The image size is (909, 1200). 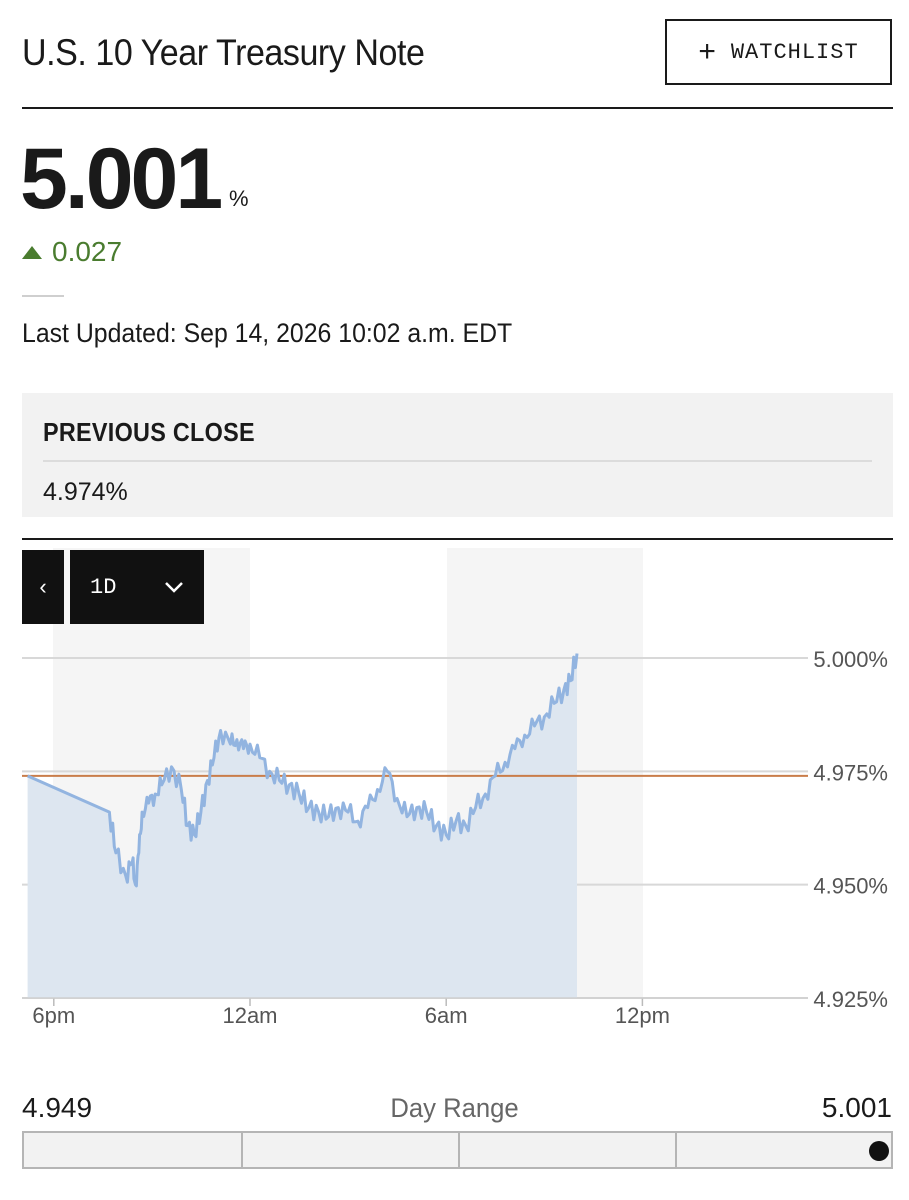 I want to click on y-tick-label: 4.925%, so click(x=850, y=999).